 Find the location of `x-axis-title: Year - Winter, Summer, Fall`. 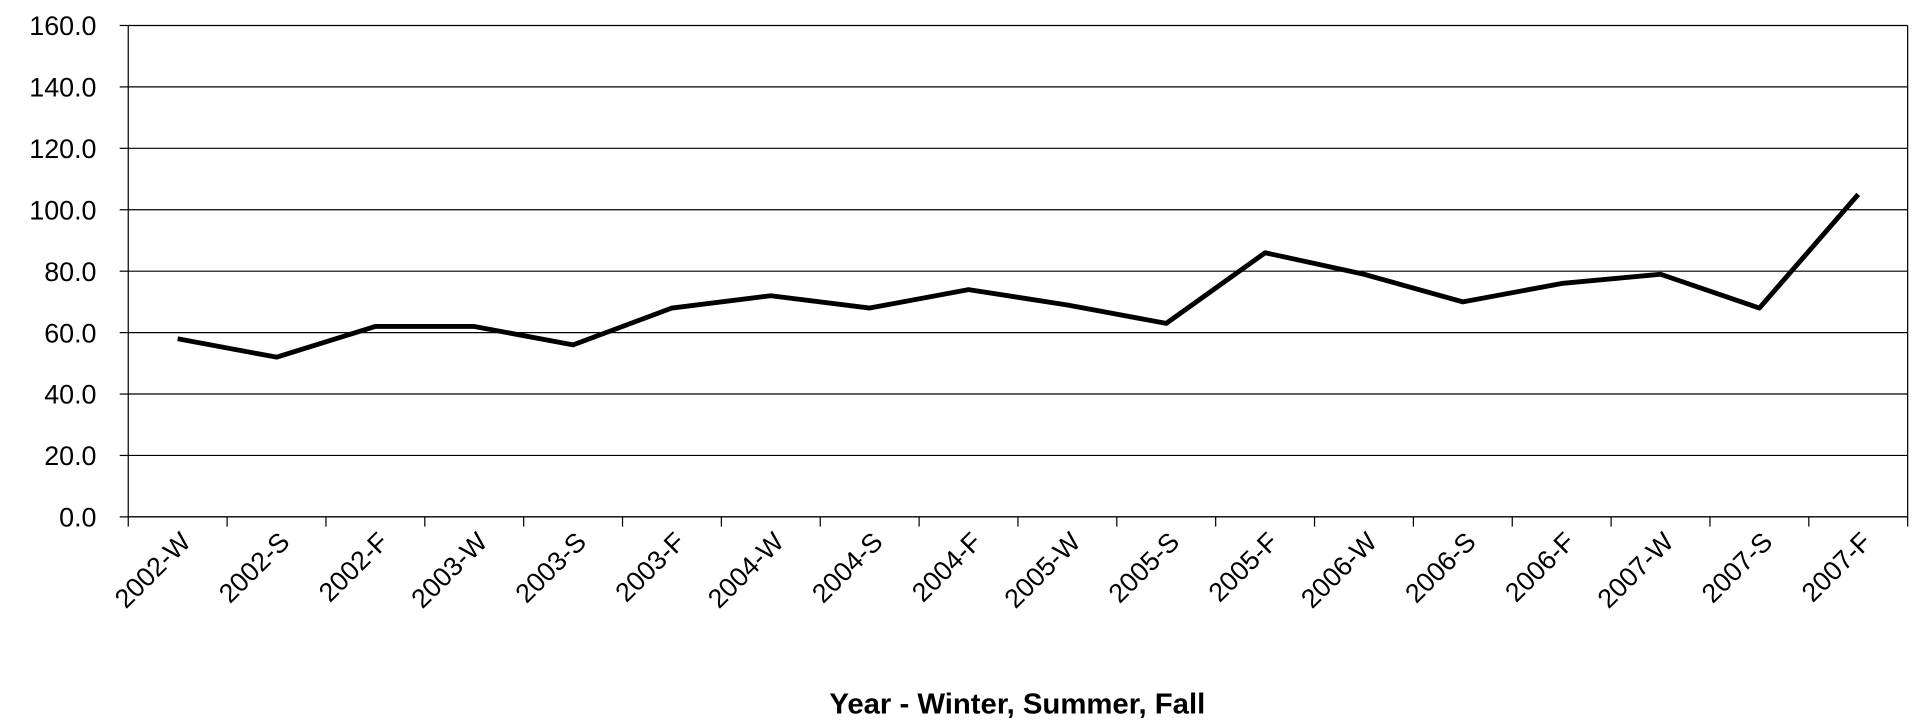

x-axis-title: Year - Winter, Summer, Fall is located at coordinates (1017, 705).